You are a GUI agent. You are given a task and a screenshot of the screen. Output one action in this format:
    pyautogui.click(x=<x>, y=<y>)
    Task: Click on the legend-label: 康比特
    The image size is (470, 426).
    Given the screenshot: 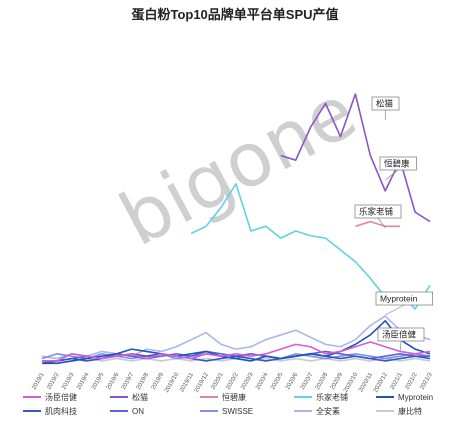 What is the action you would take?
    pyautogui.click(x=410, y=411)
    